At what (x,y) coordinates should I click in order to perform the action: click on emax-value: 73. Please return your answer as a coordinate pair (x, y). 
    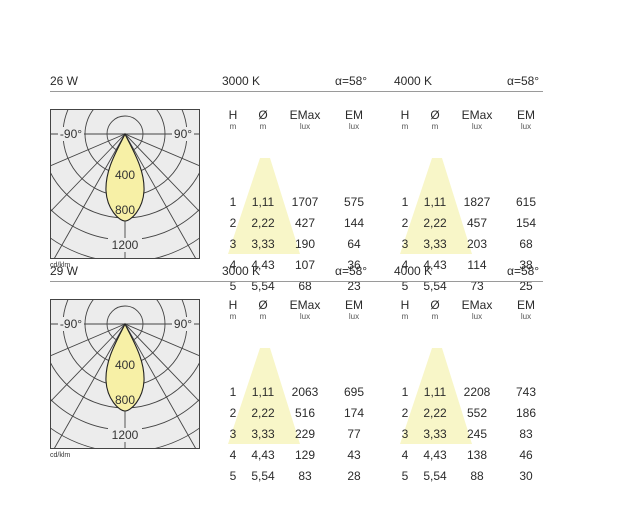
    Looking at the image, I should click on (477, 286).